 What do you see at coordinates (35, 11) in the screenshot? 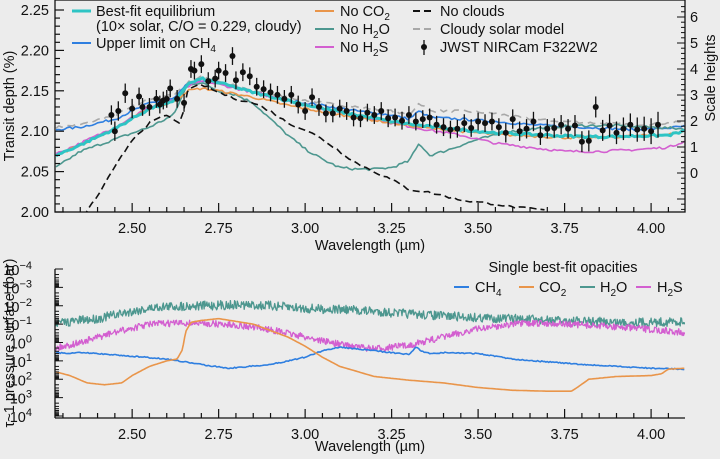
I see `y-tick-label: 2.25` at bounding box center [35, 11].